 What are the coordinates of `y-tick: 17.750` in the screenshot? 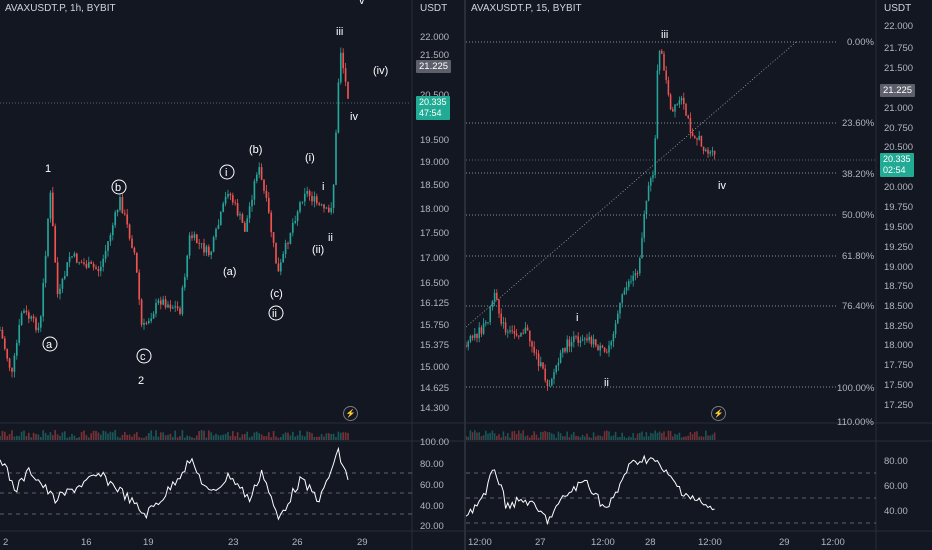 It's located at (898, 365).